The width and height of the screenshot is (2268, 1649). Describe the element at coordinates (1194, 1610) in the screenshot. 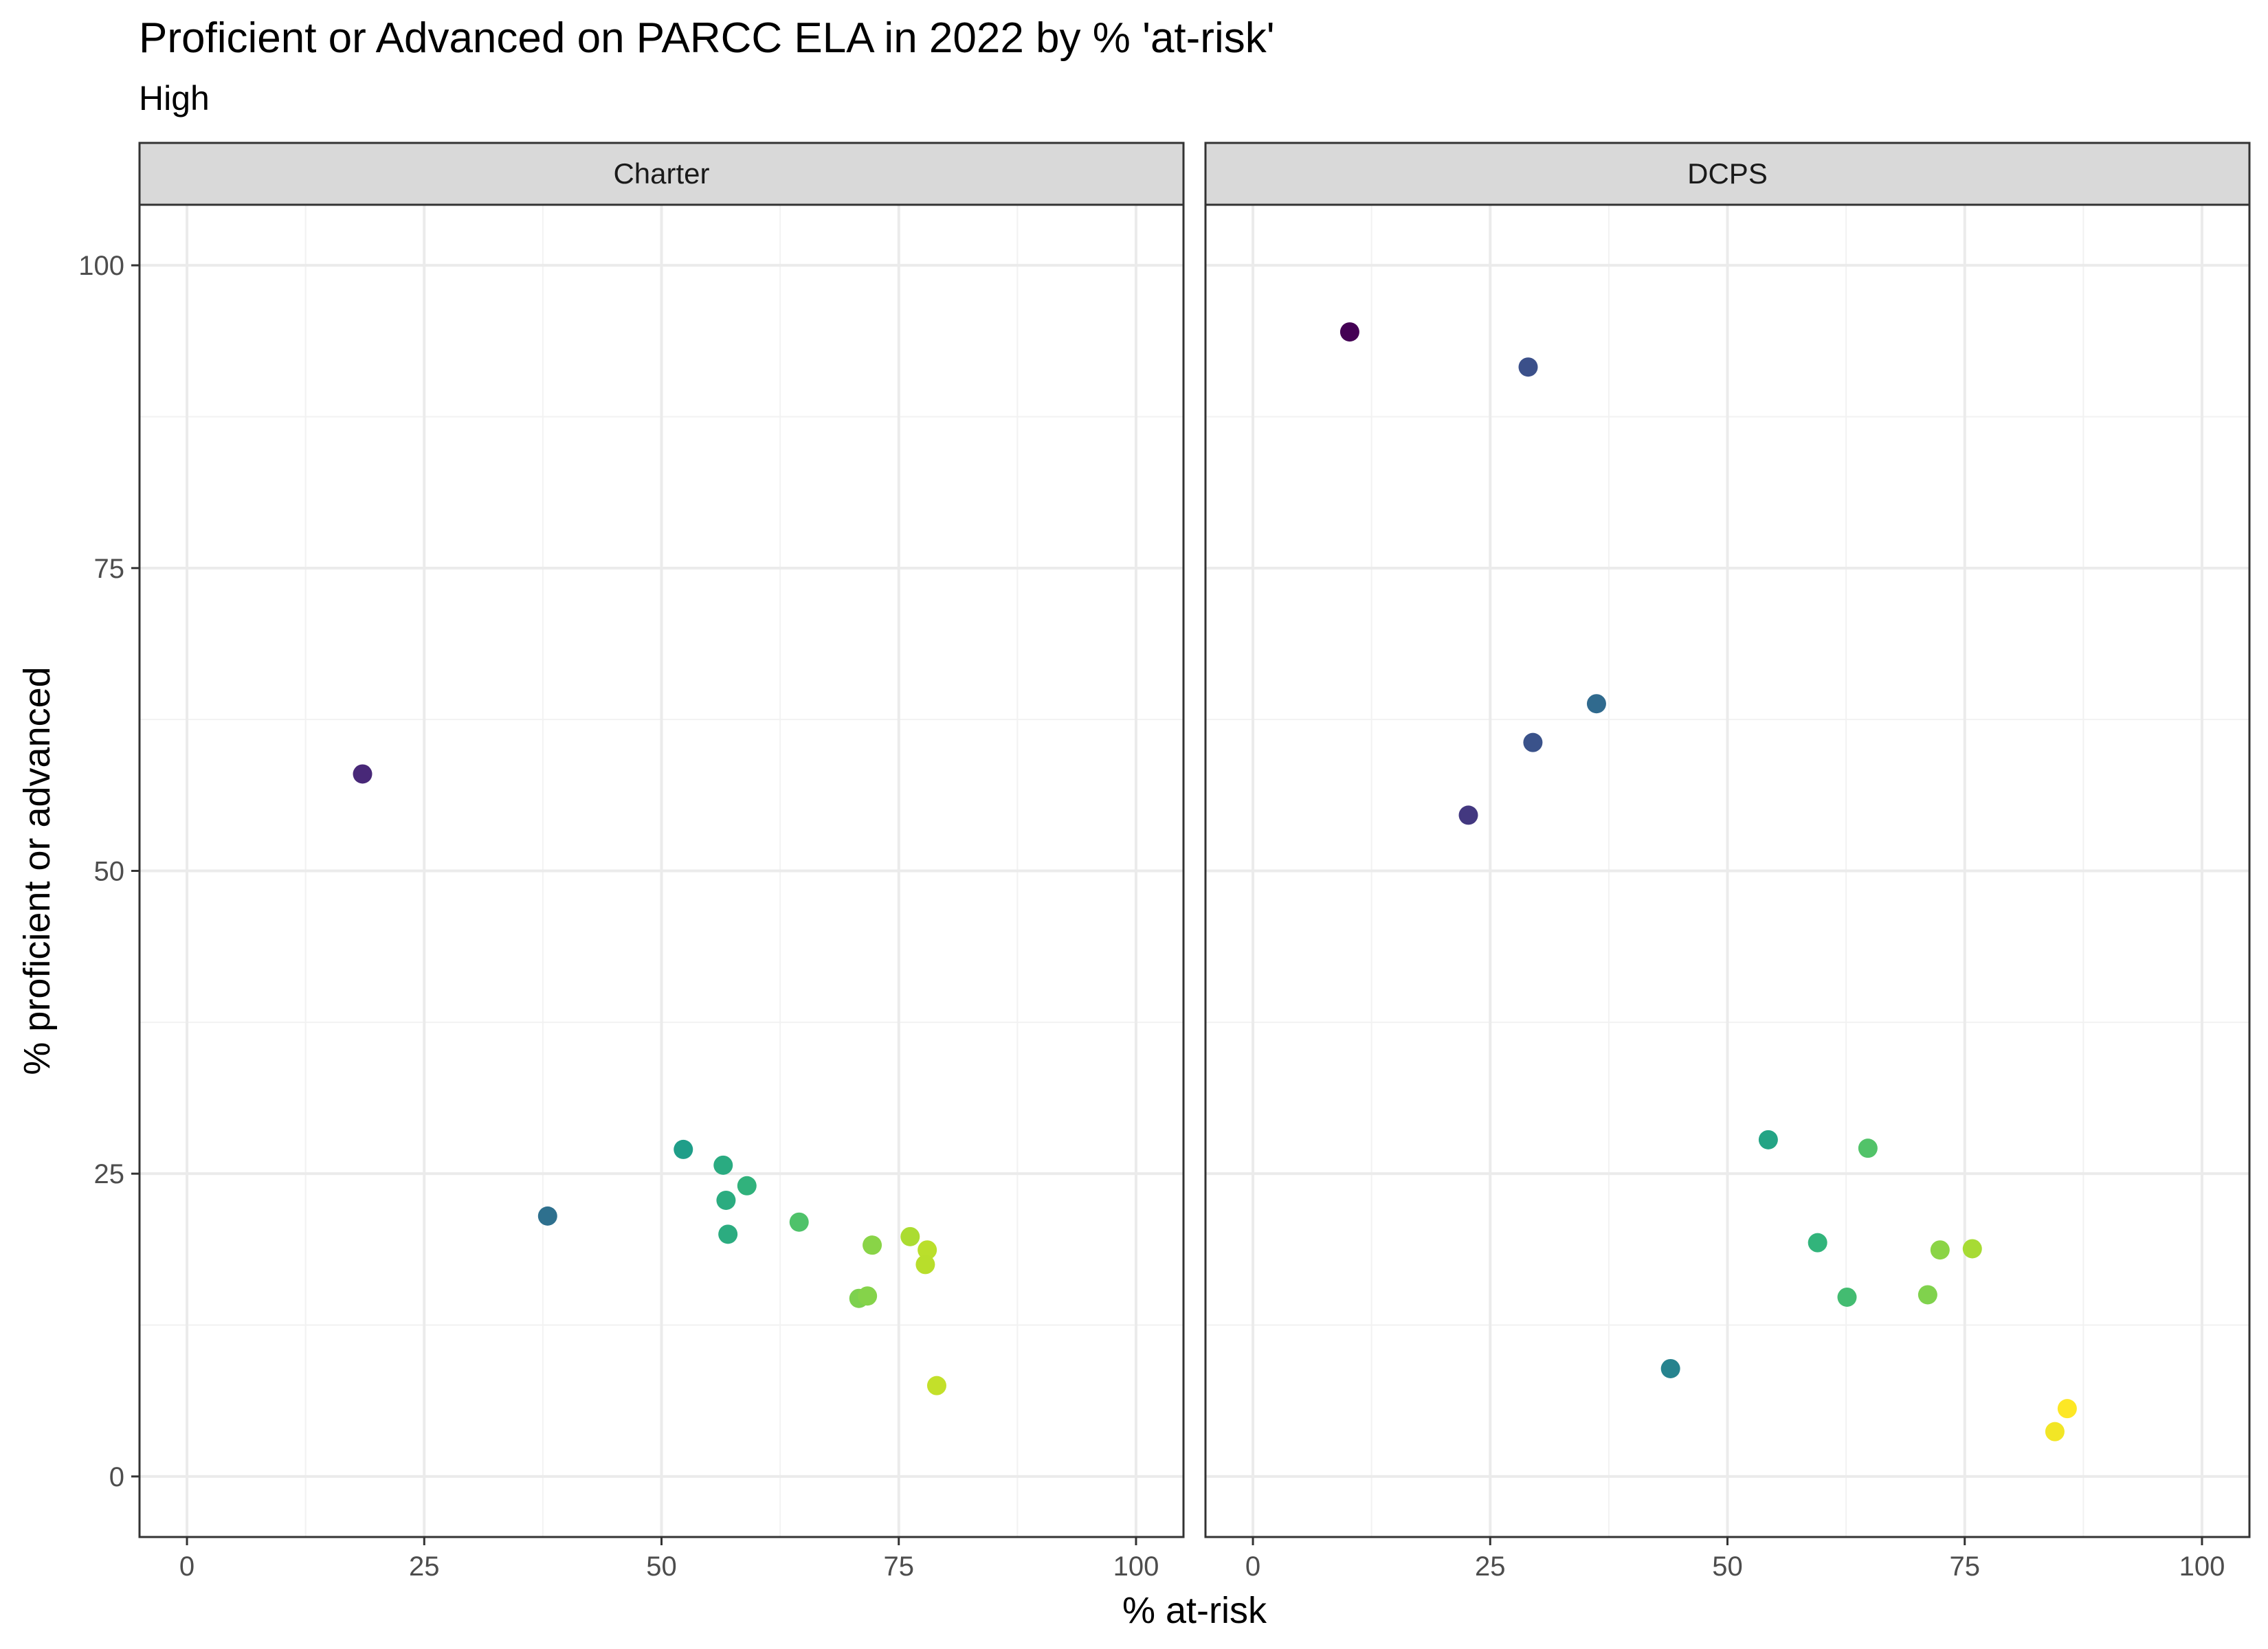

I see `x-axis-title: % at-risk` at that location.